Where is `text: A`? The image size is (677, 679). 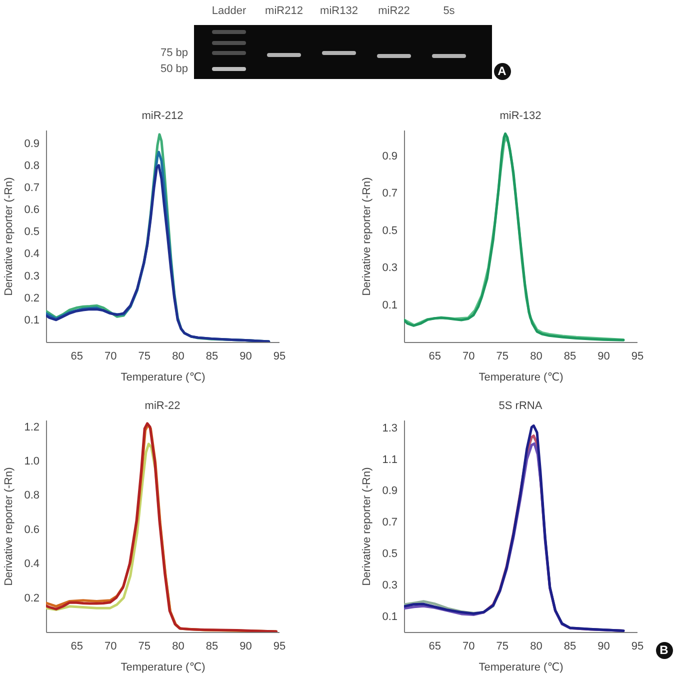 text: A is located at coordinates (502, 71).